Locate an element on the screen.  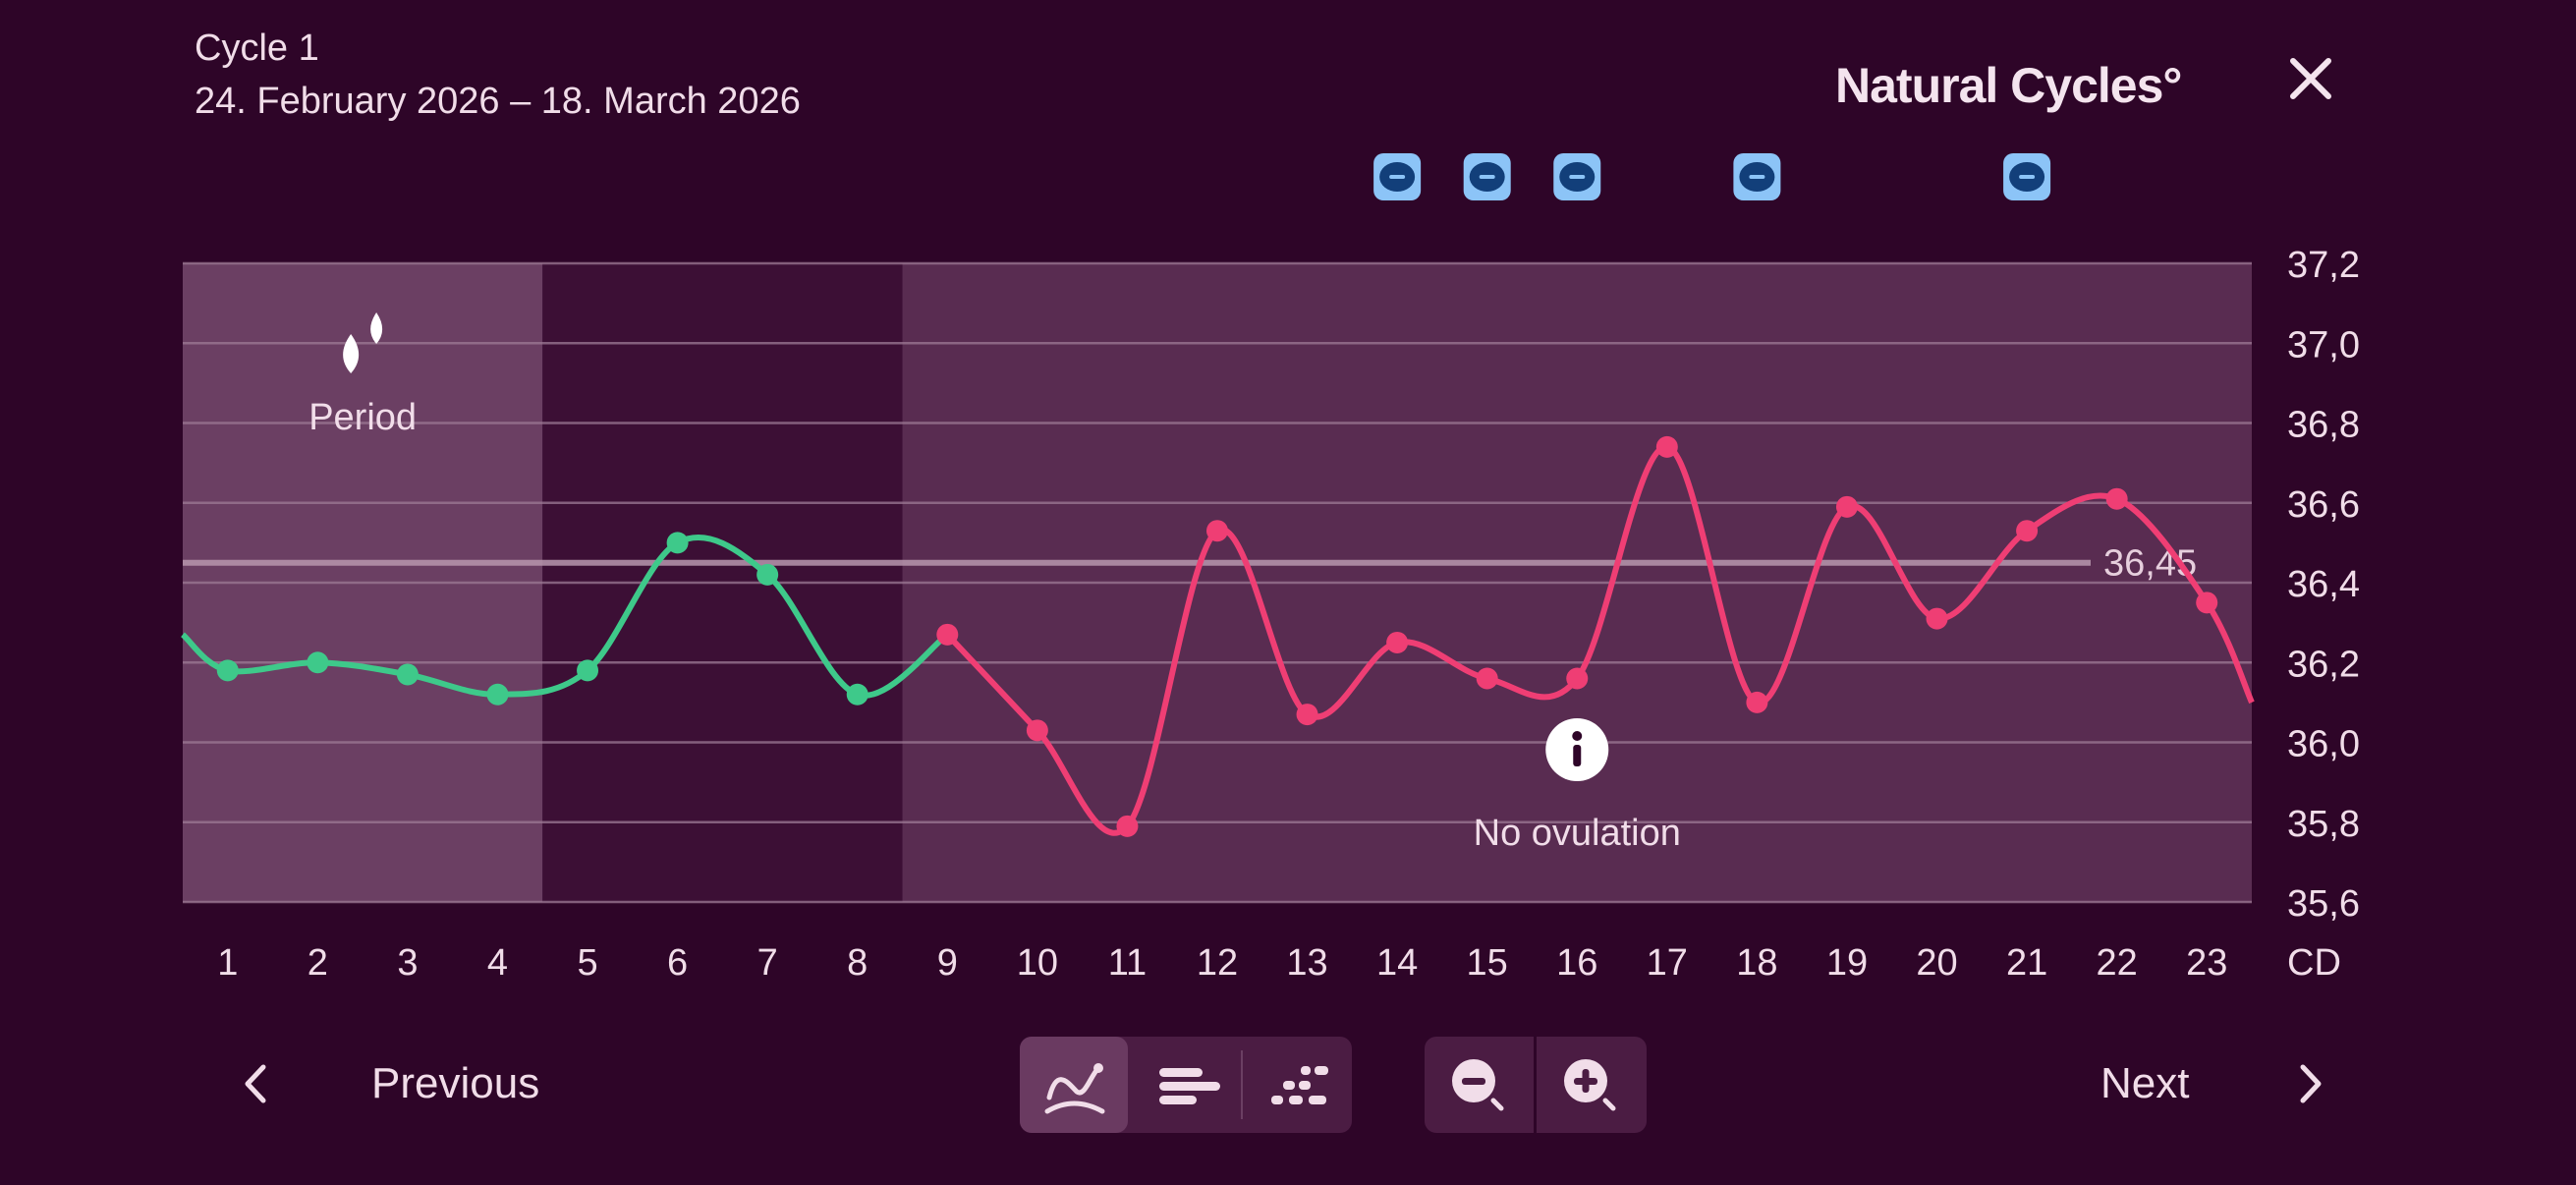
dots-view-button is located at coordinates (1298, 1085).